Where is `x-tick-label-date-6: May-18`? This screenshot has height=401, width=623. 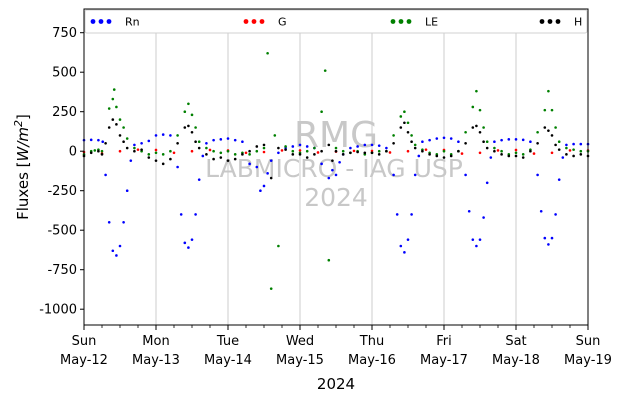
x-tick-label-date-6: May-18 is located at coordinates (516, 360).